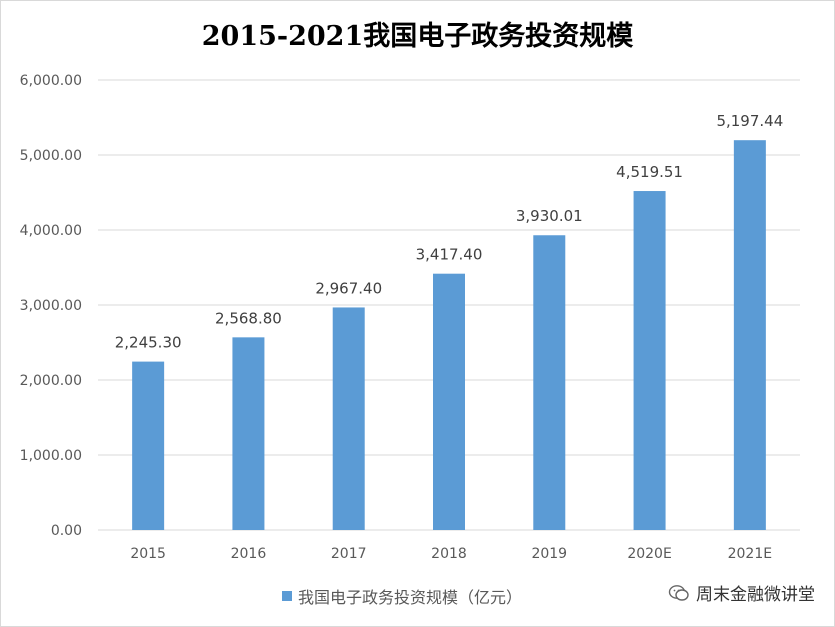 The width and height of the screenshot is (835, 627). What do you see at coordinates (148, 343) in the screenshot?
I see `data-label: 2,245.30` at bounding box center [148, 343].